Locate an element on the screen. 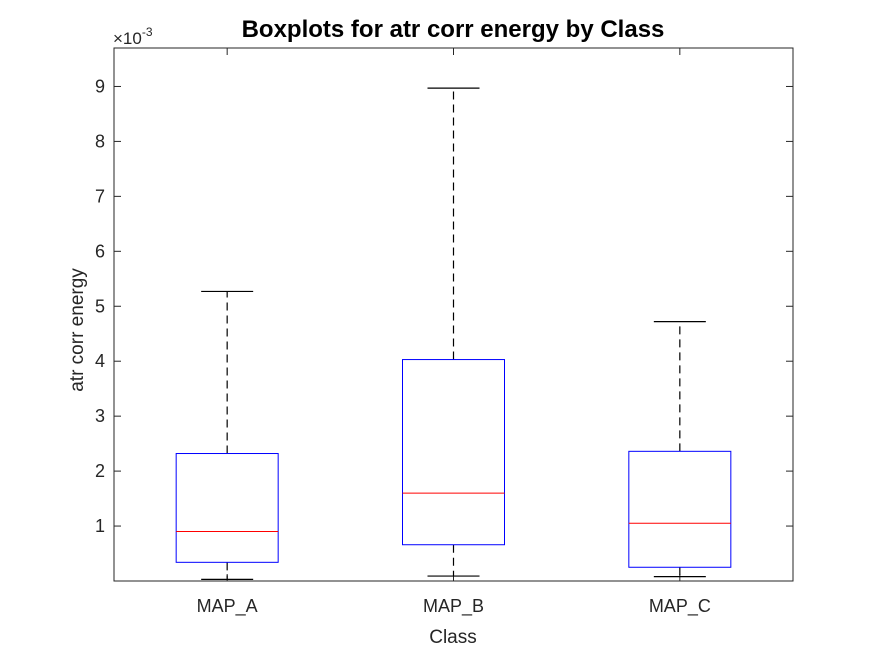 The image size is (875, 656). x-axis-label: Class is located at coordinates (453, 637).